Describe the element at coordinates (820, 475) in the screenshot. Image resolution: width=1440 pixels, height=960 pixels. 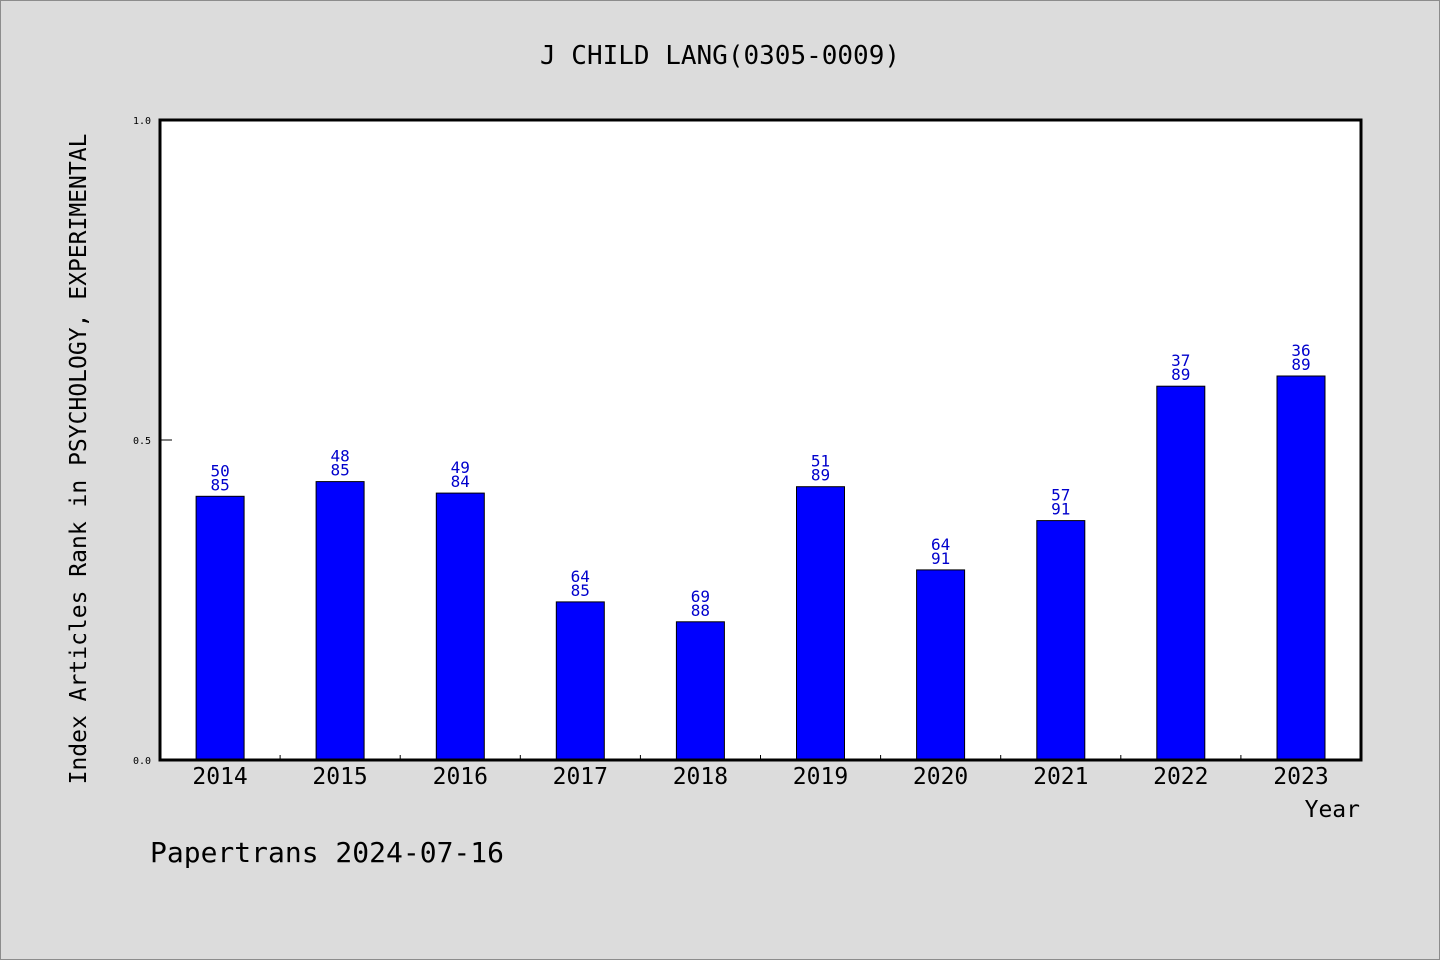
I see `bar-total-label-2019: 89` at that location.